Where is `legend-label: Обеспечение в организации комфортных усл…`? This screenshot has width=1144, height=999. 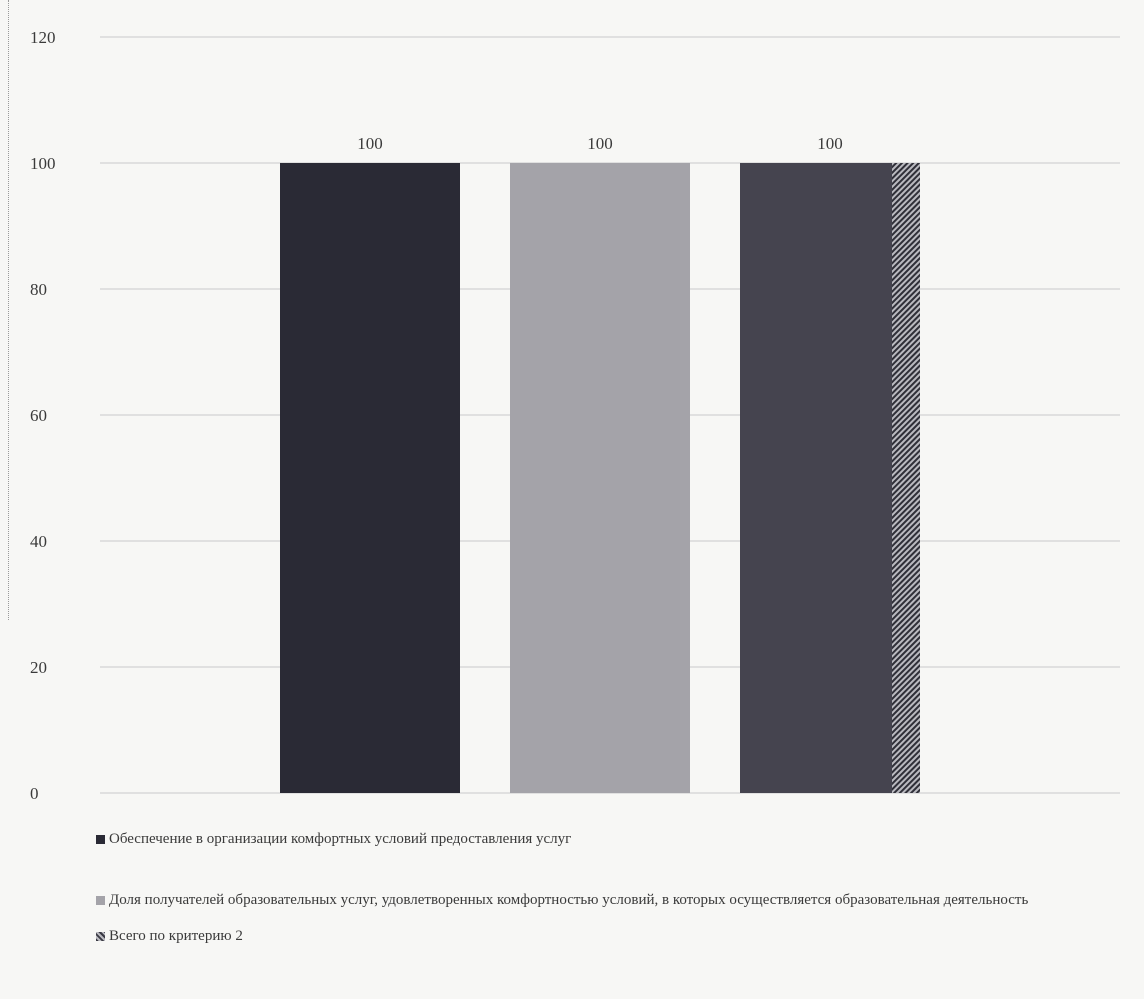
legend-label: Обеспечение в организации комфортных усл… is located at coordinates (340, 839).